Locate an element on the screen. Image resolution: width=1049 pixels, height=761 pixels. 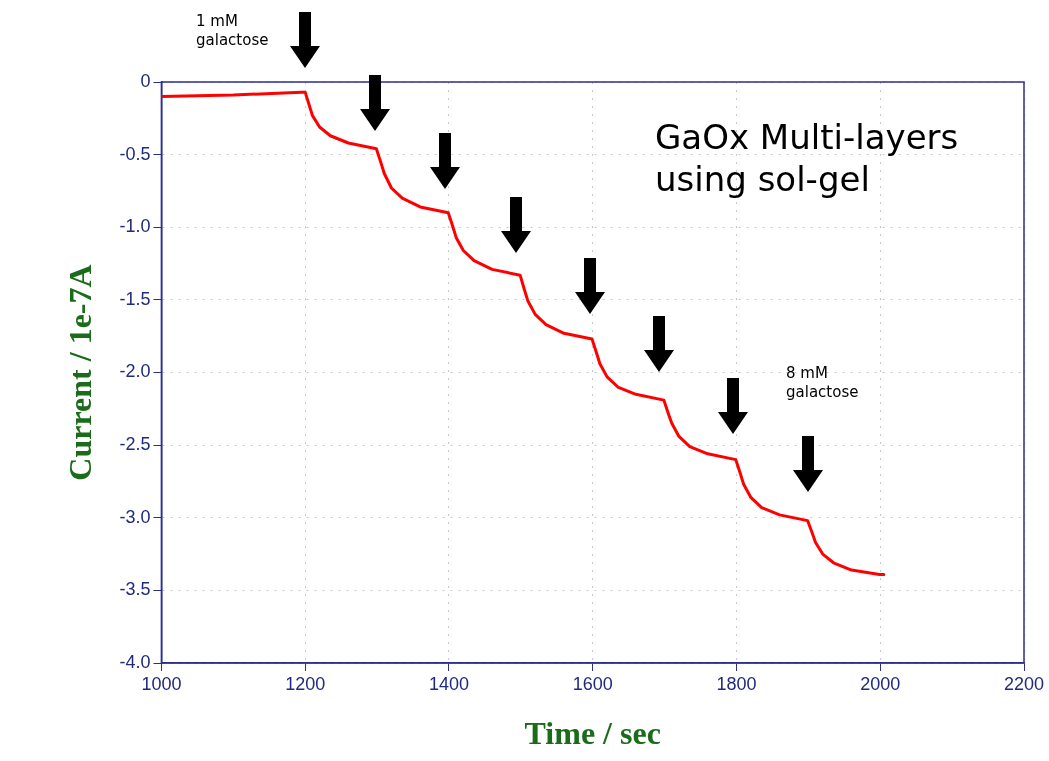
y-tick-label: -3.0 is located at coordinates (135, 516).